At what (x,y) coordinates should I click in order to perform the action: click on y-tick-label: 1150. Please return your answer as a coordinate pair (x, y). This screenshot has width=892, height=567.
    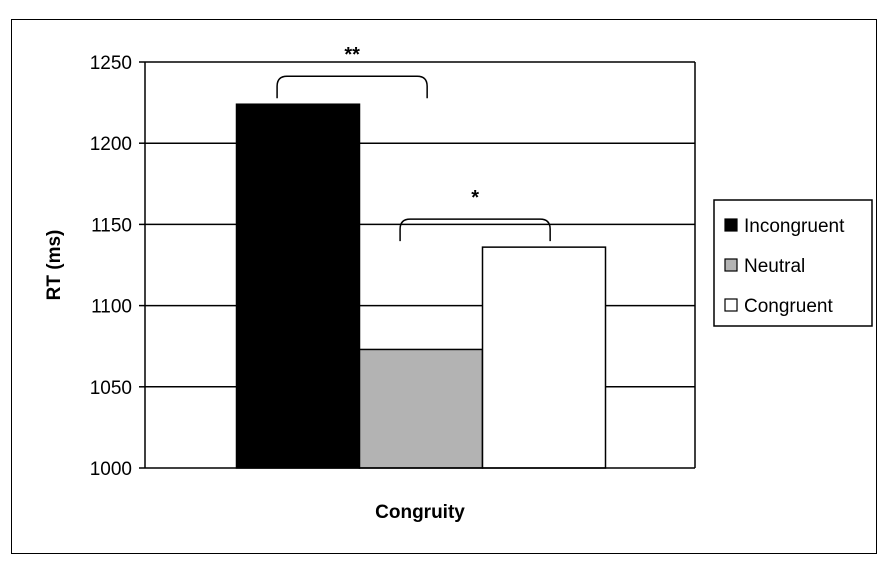
    Looking at the image, I should click on (111, 225).